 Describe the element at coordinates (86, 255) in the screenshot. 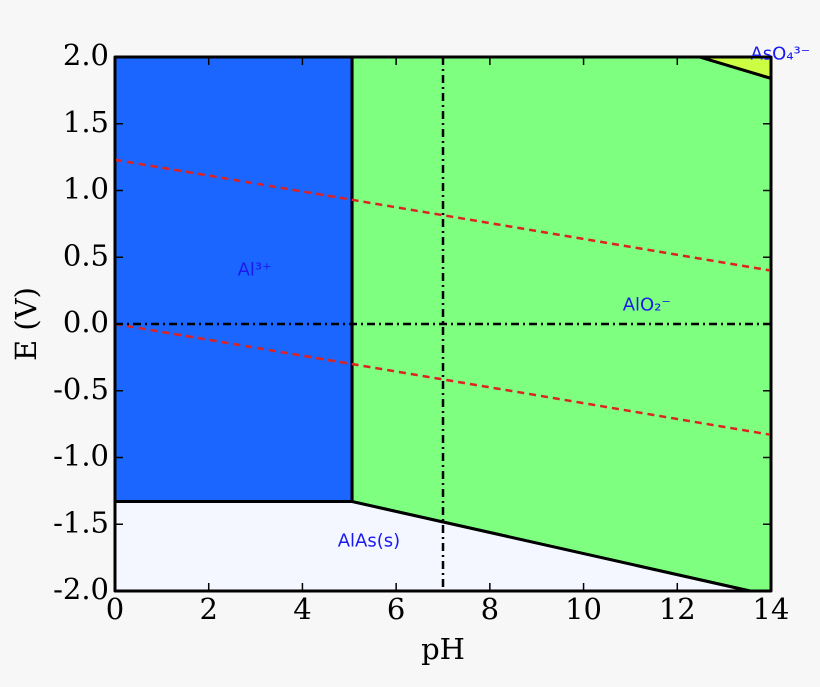

I see `y-tick-label: 0.5` at that location.